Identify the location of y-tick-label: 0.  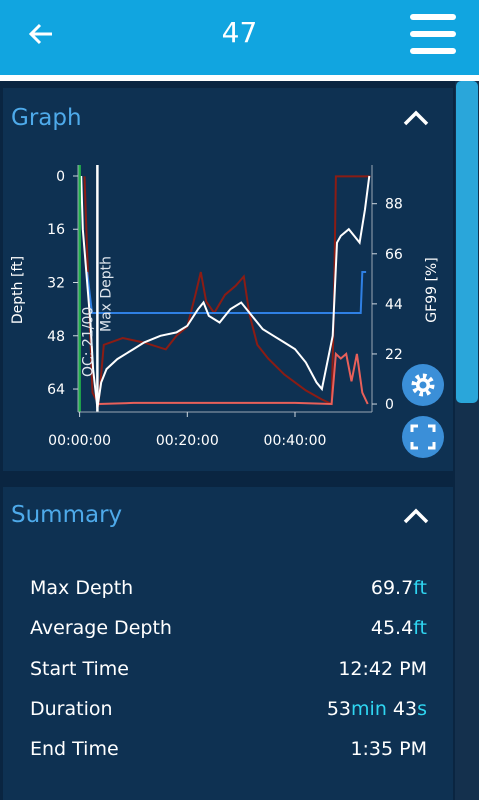
(60, 177).